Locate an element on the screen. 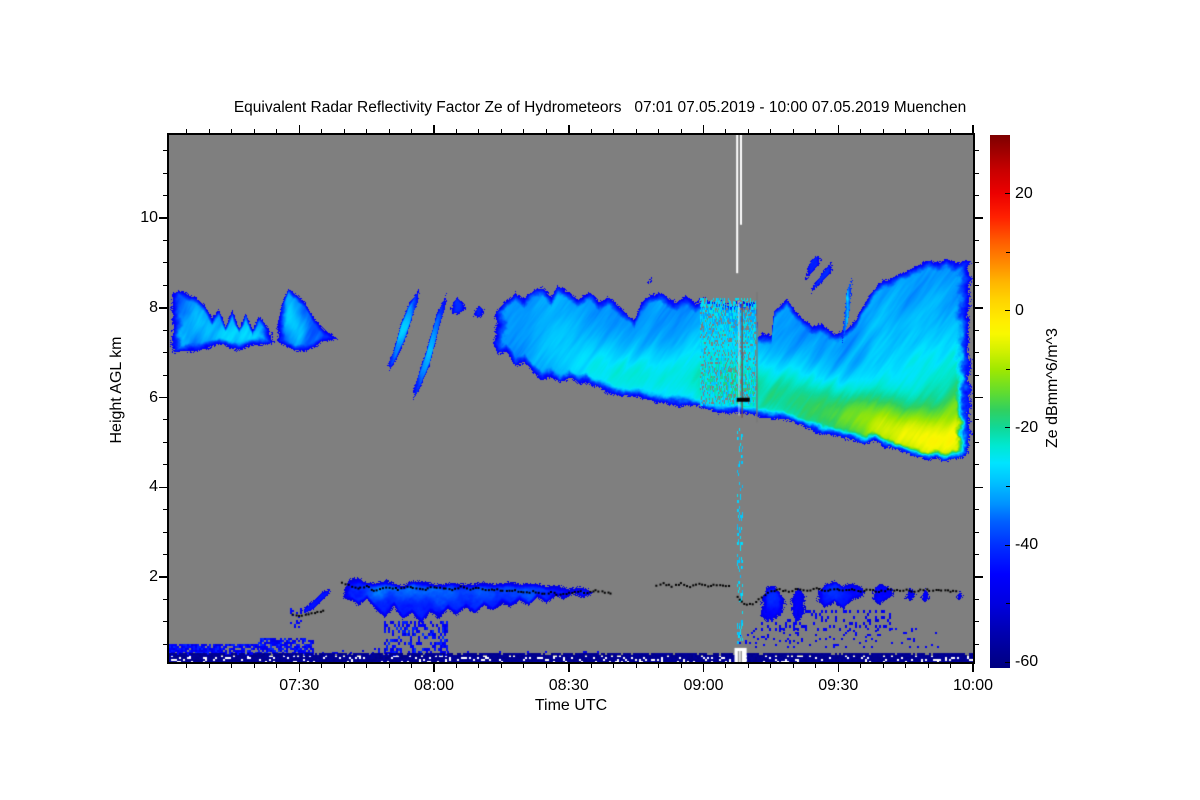 Image resolution: width=1200 pixels, height=800 pixels. y-tick-label: 10 is located at coordinates (149, 218).